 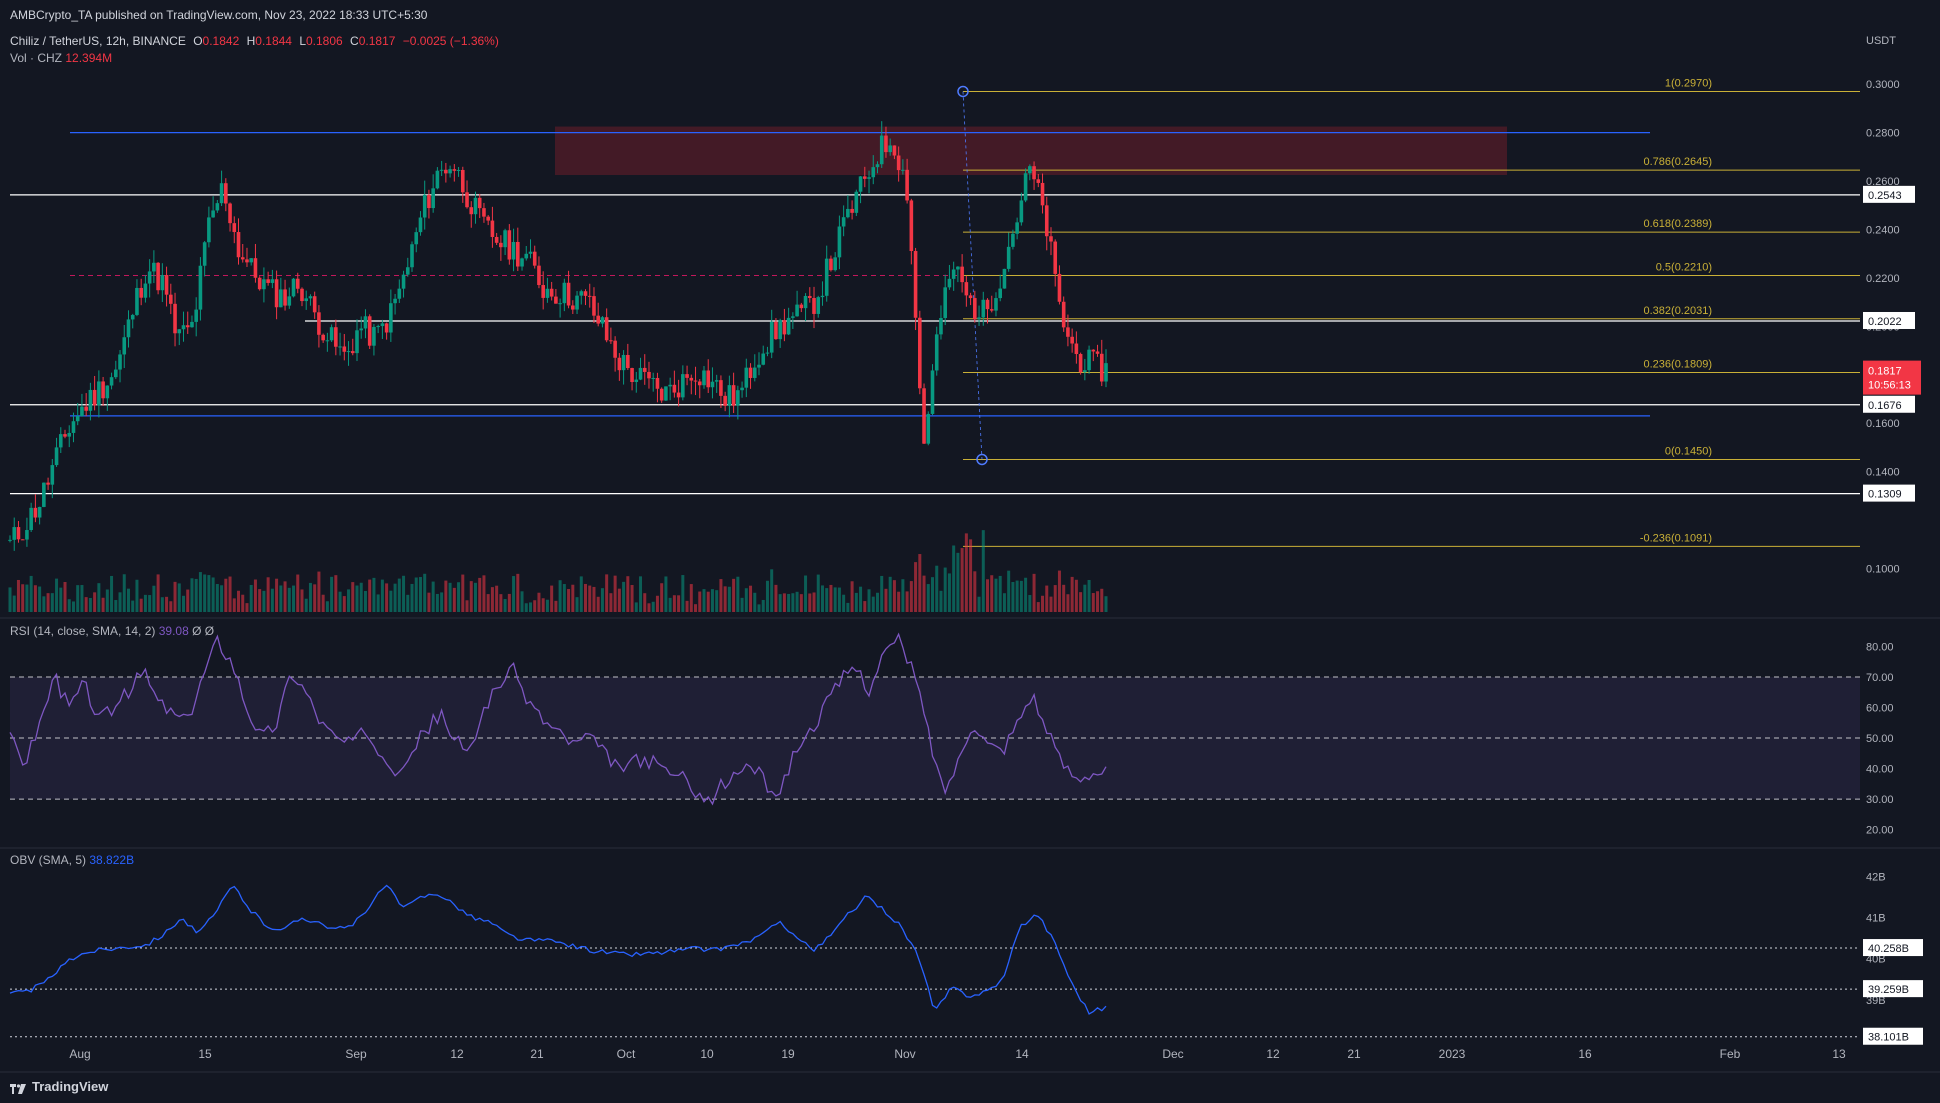 What do you see at coordinates (1678, 311) in the screenshot?
I see `fib-level-label: 0.382(0.2031)` at bounding box center [1678, 311].